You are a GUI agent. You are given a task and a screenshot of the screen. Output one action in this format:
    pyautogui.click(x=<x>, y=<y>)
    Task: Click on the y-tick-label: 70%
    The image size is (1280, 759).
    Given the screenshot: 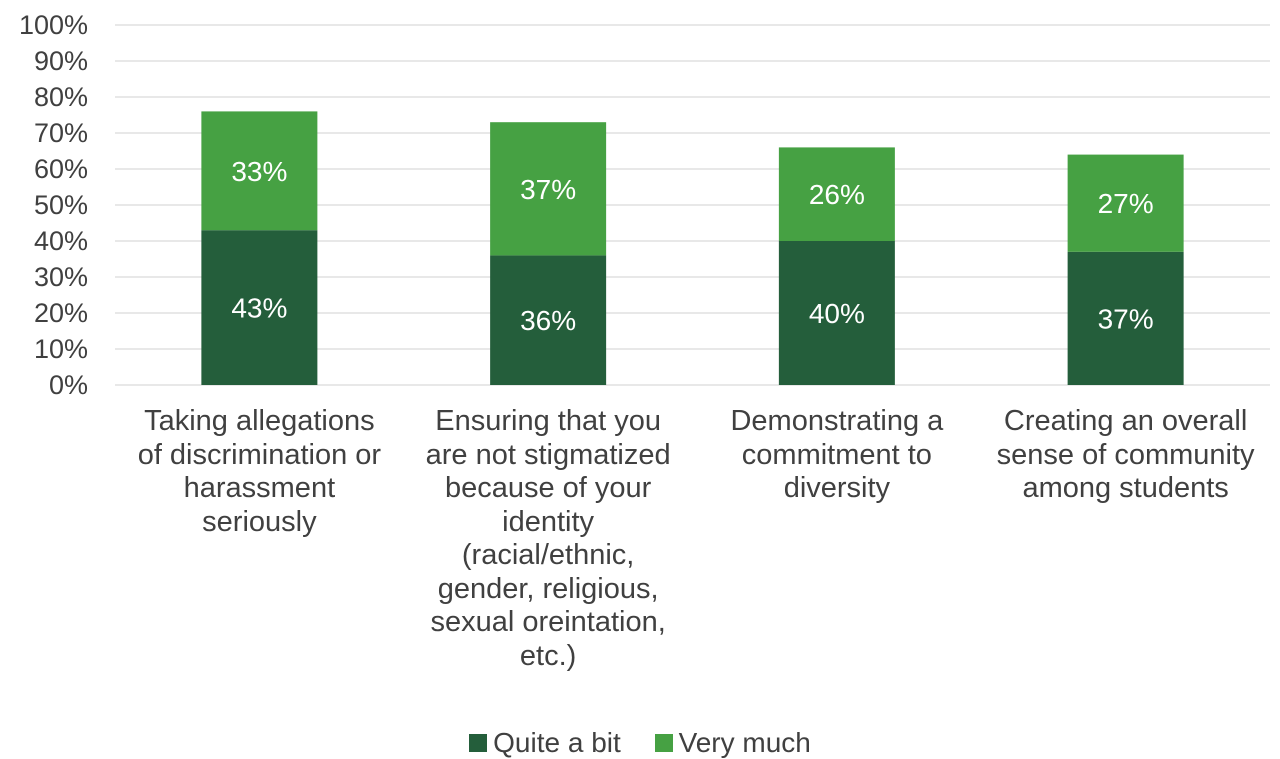 What is the action you would take?
    pyautogui.click(x=61, y=133)
    